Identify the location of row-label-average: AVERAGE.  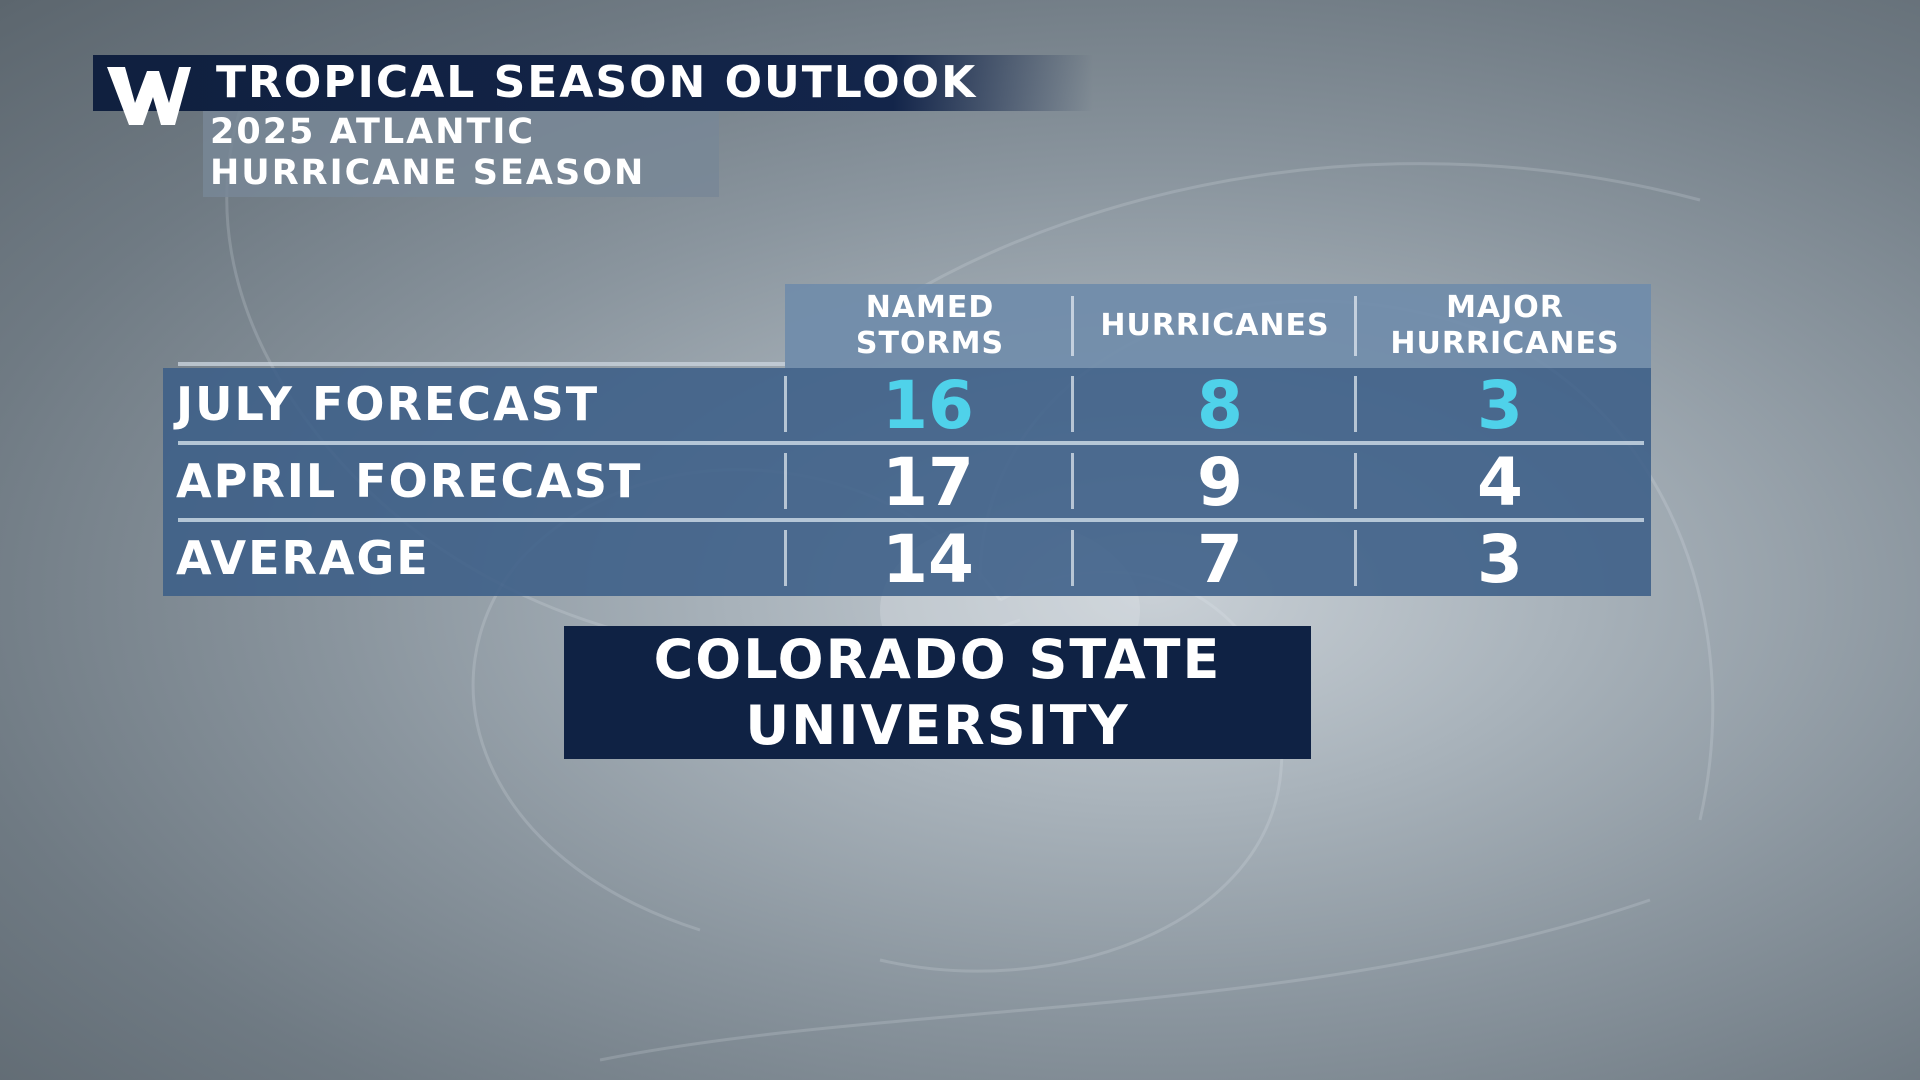
(303, 558).